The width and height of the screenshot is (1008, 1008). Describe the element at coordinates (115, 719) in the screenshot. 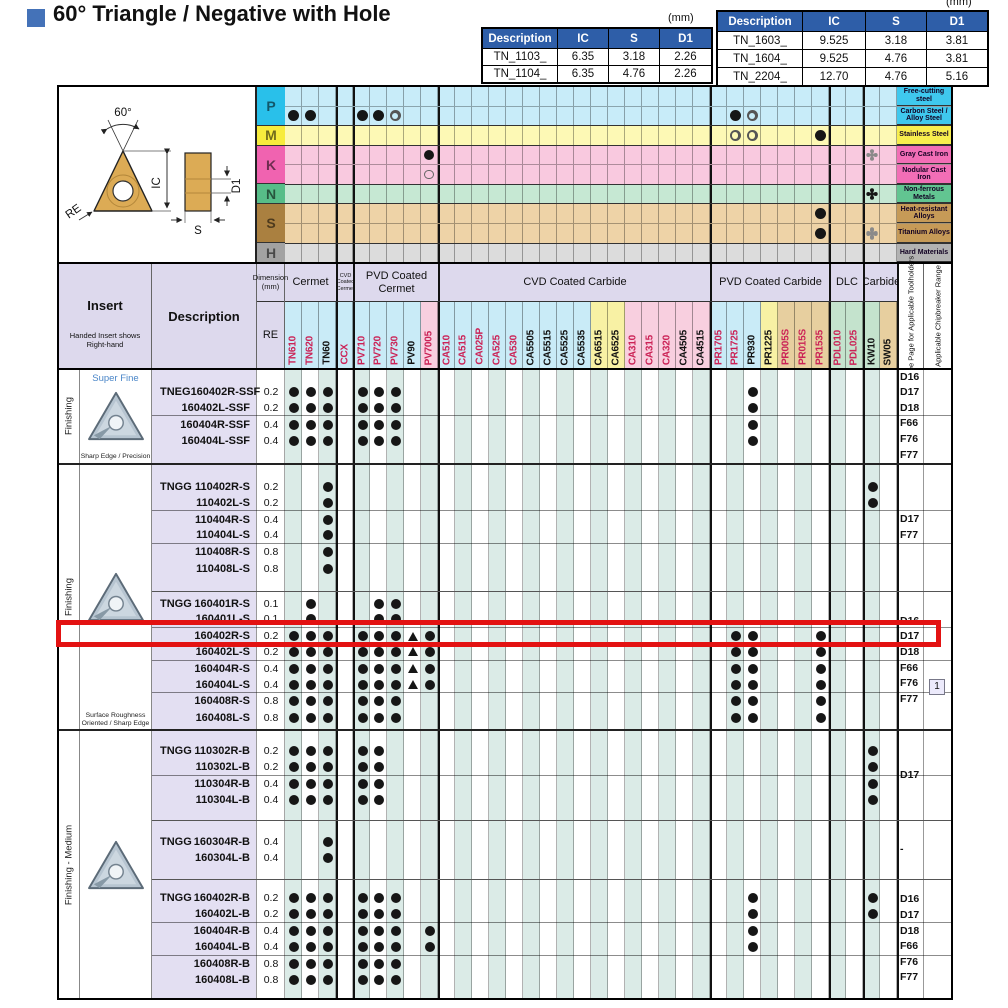

I see `insert-caption: Surface Roughness Oriented / Sharp Edge` at that location.